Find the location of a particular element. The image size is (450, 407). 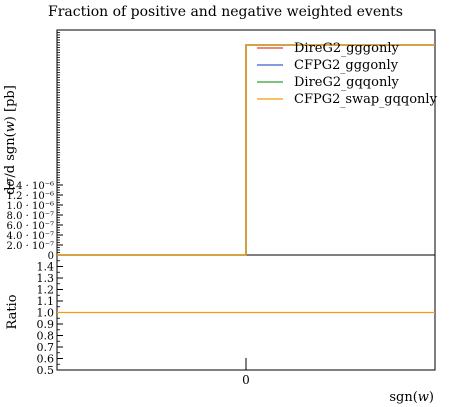

ratio-y-tick-label: 0.9 is located at coordinates (46, 324).